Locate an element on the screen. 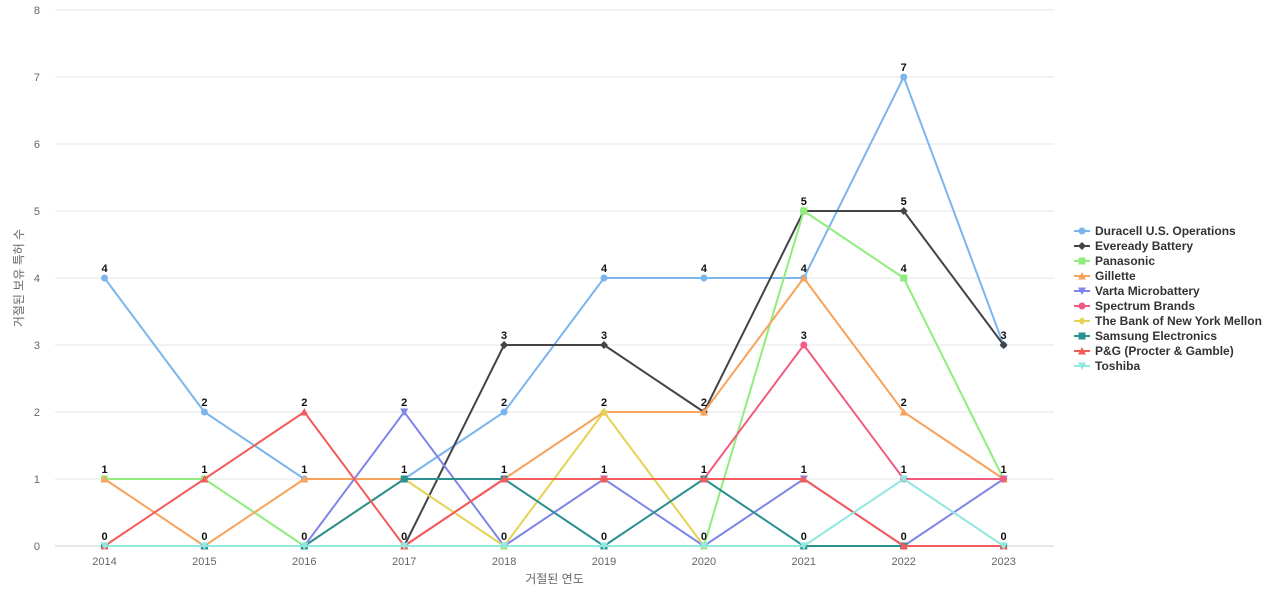  x-tick-label: 2016 is located at coordinates (304, 562).